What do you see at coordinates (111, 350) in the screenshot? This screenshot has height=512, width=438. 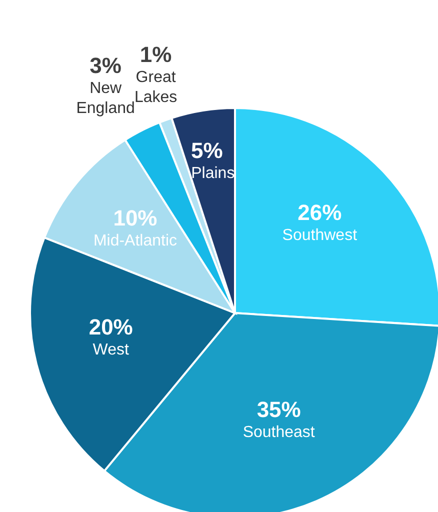 I see `slice-label: West` at bounding box center [111, 350].